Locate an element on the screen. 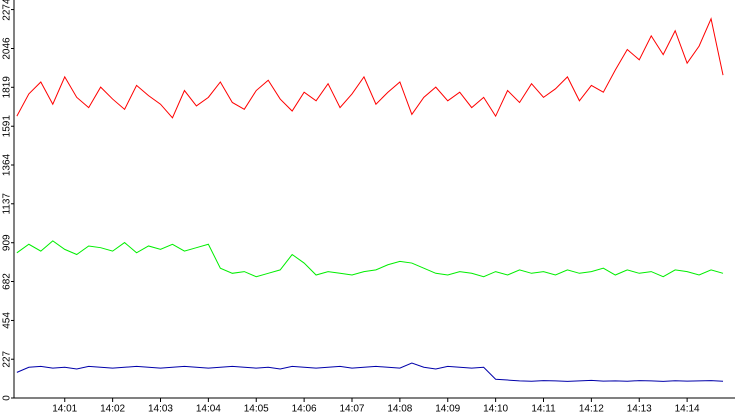 Image resolution: width=735 pixels, height=415 pixels. y-tick-label: 0 is located at coordinates (7, 398).